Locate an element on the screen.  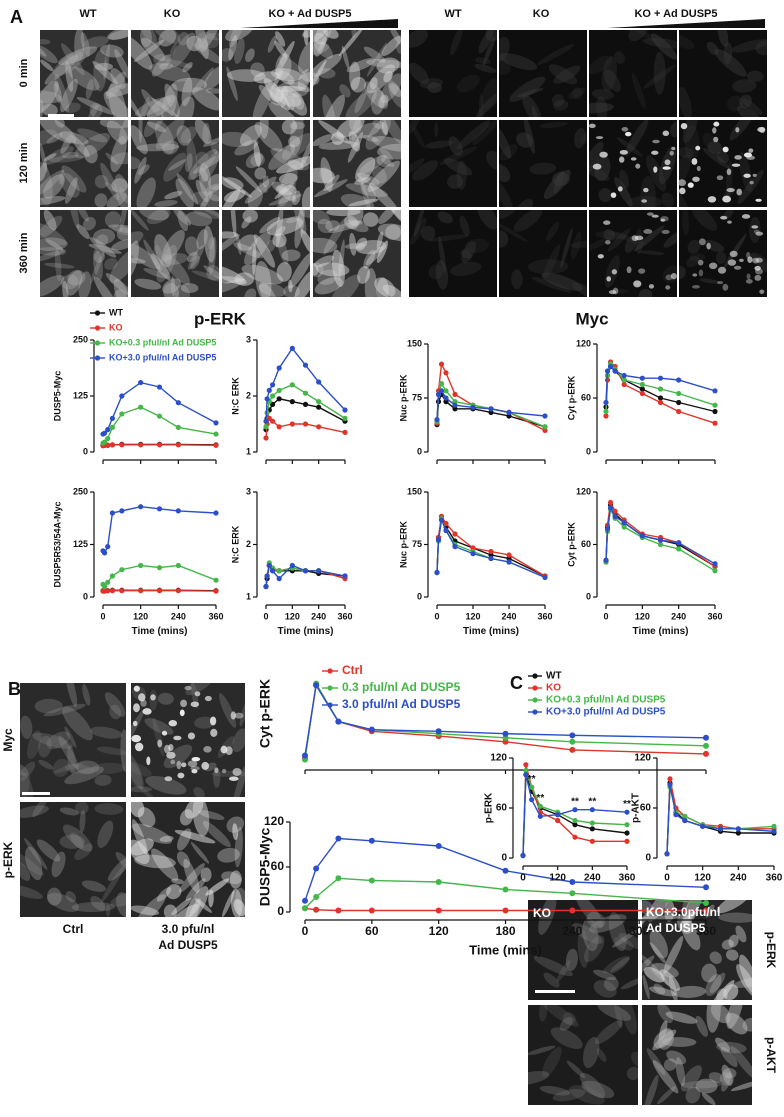
series-line is located at coordinates (720, 818).